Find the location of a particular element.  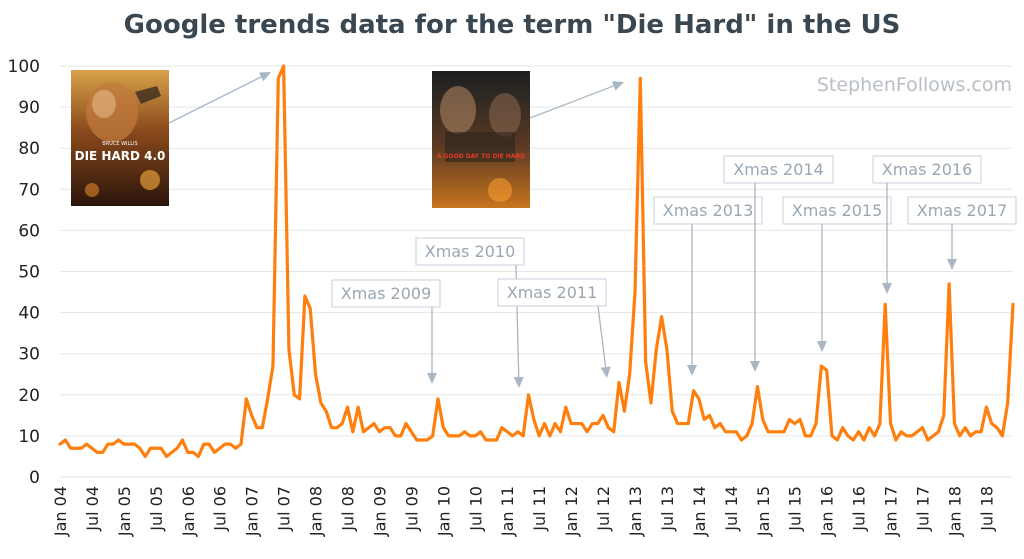

x-tick-label: Jul 16 is located at coordinates (859, 509).